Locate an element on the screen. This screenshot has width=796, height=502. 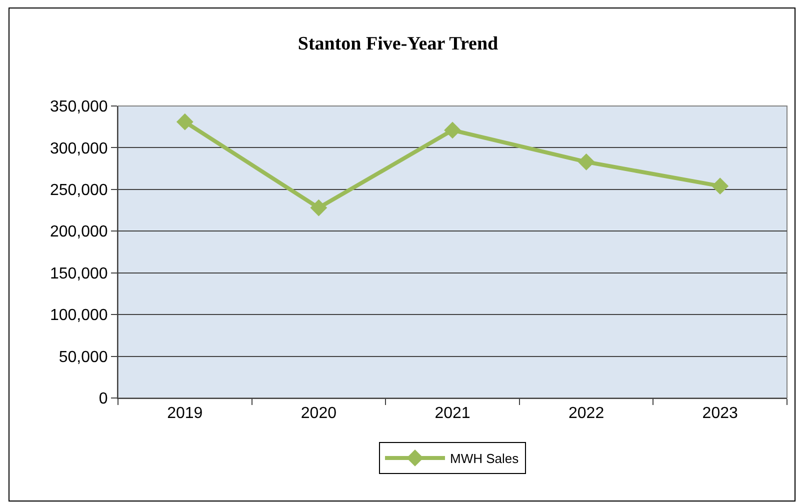
x-tick-label: 2021 is located at coordinates (452, 413).